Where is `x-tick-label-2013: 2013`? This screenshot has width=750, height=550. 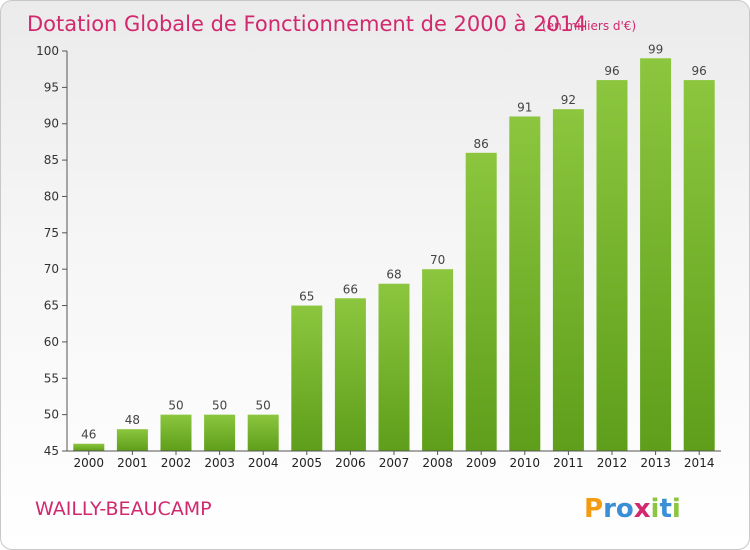 x-tick-label-2013: 2013 is located at coordinates (655, 463).